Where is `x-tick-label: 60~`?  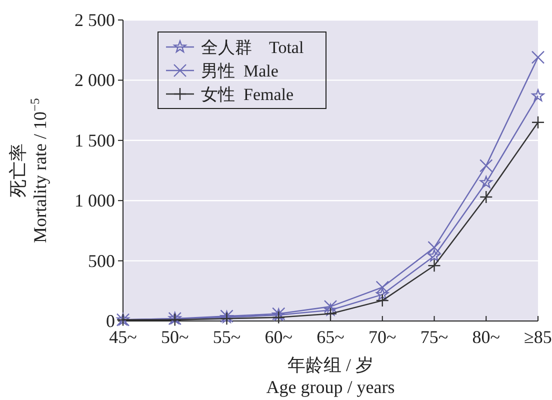 x-tick-label: 60~ is located at coordinates (278, 337).